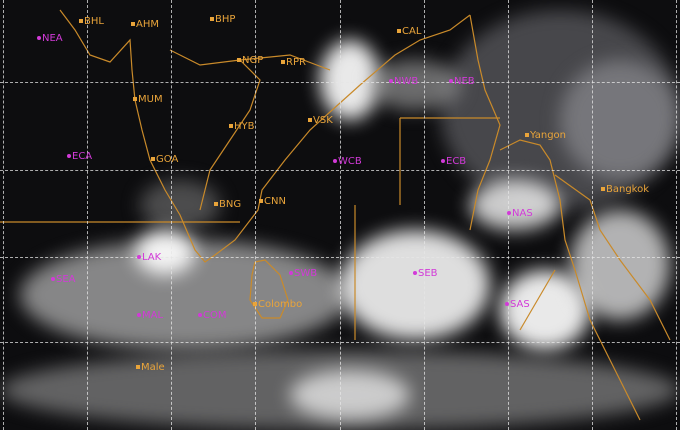 This screenshot has width=680, height=430. I want to click on region-label-nea: NEA, so click(50, 39).